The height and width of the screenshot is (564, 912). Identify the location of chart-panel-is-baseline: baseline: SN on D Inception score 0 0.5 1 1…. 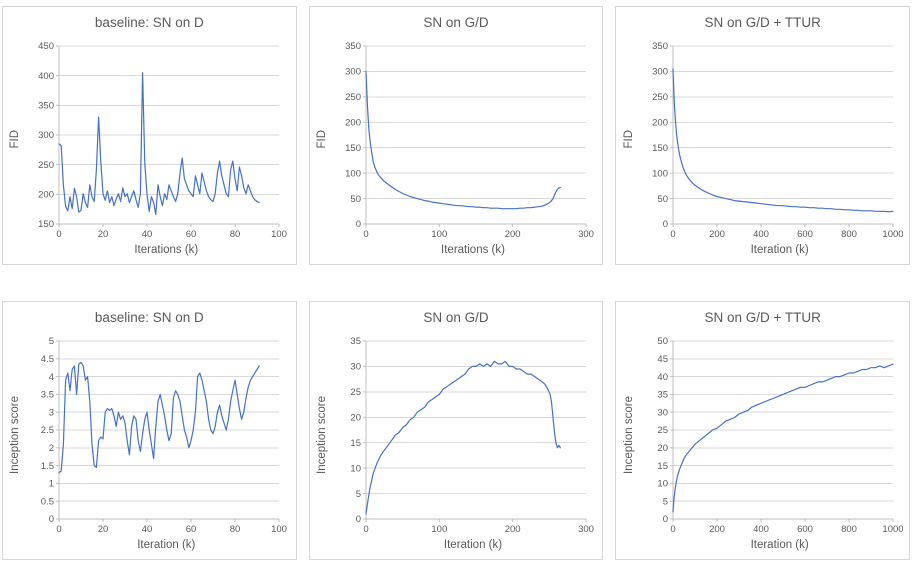
(149, 430).